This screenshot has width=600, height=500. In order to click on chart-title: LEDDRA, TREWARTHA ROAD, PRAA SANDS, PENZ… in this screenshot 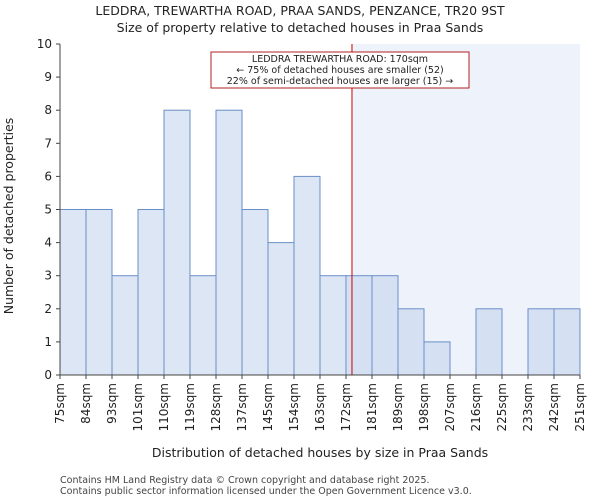, I will do `click(300, 10)`.